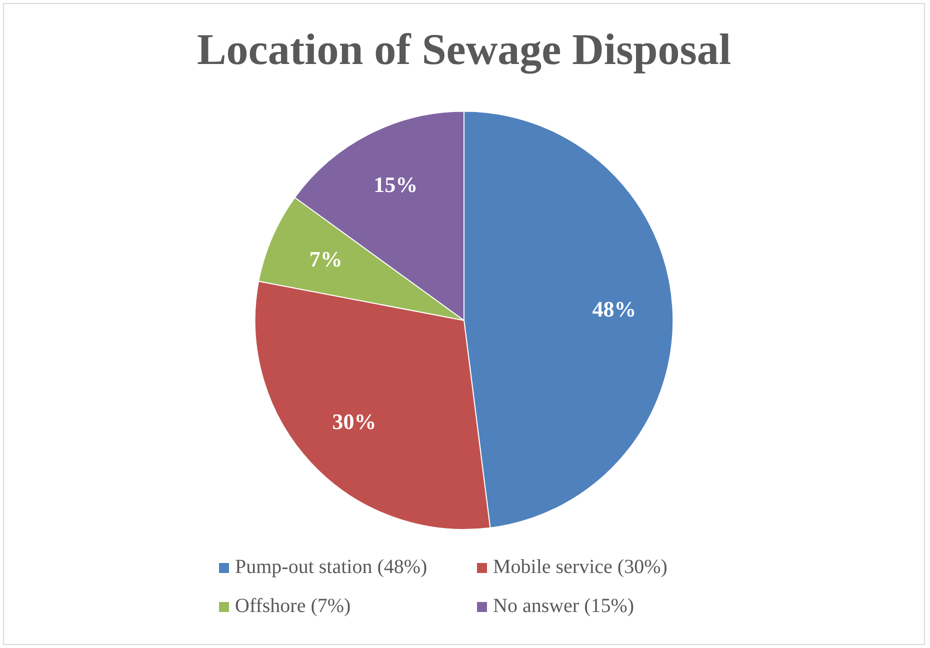 This screenshot has width=930, height=648. I want to click on legend-label: Offshore (7%), so click(293, 606).